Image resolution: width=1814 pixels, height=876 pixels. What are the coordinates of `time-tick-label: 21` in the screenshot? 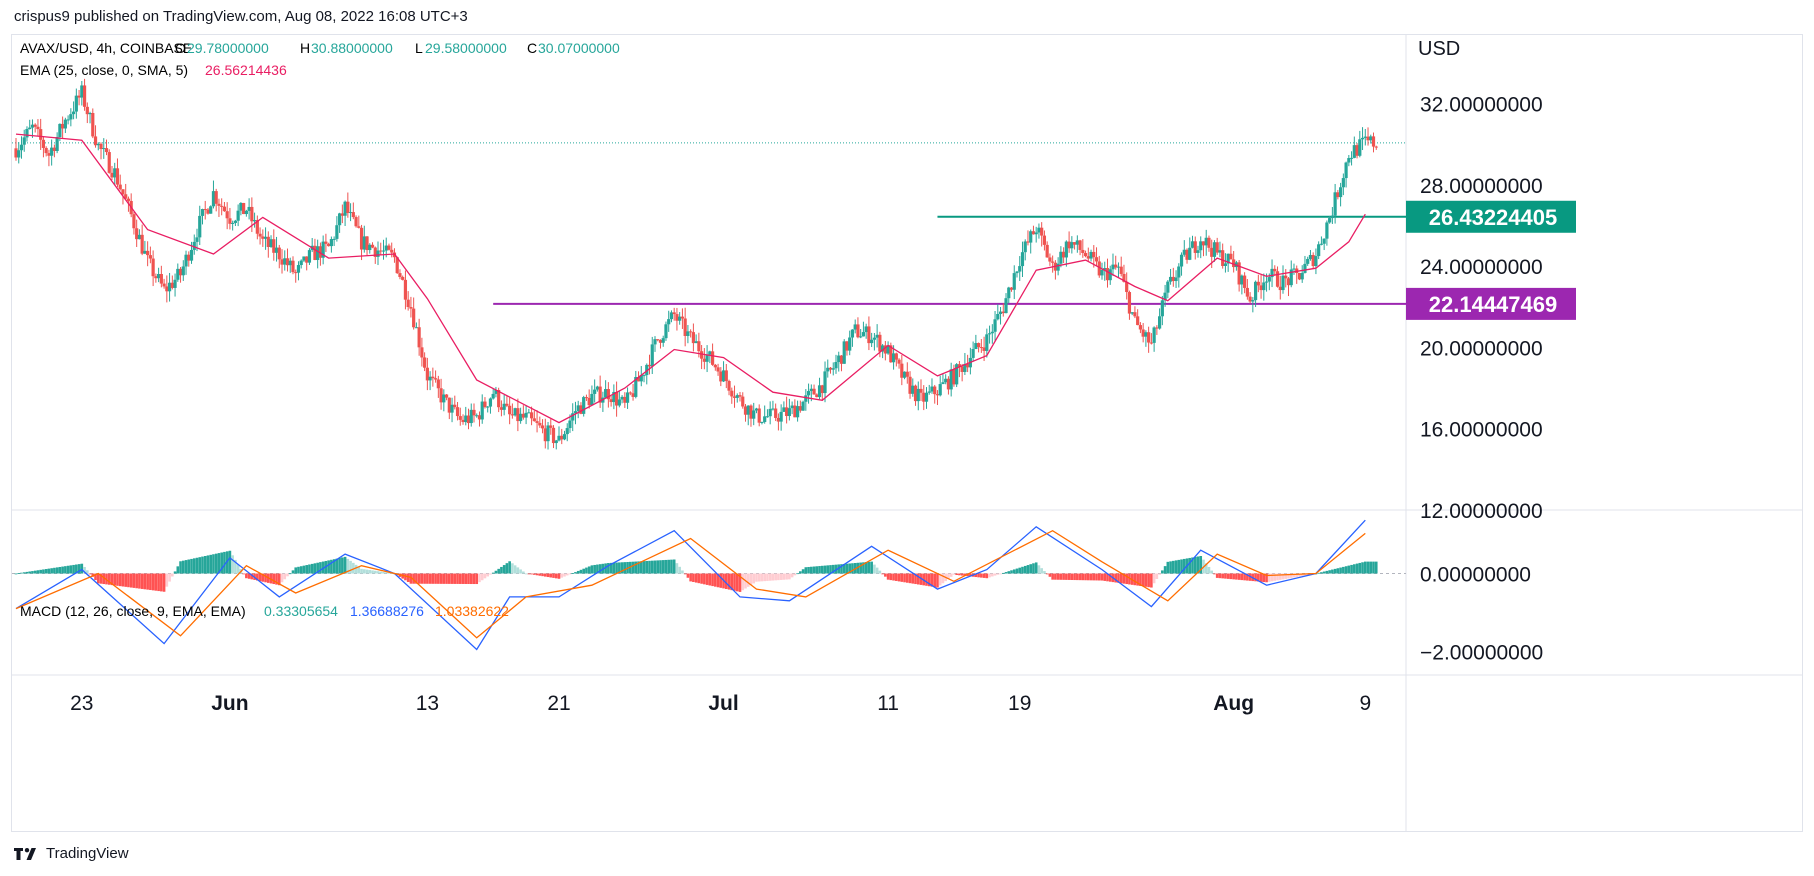 It's located at (558, 703).